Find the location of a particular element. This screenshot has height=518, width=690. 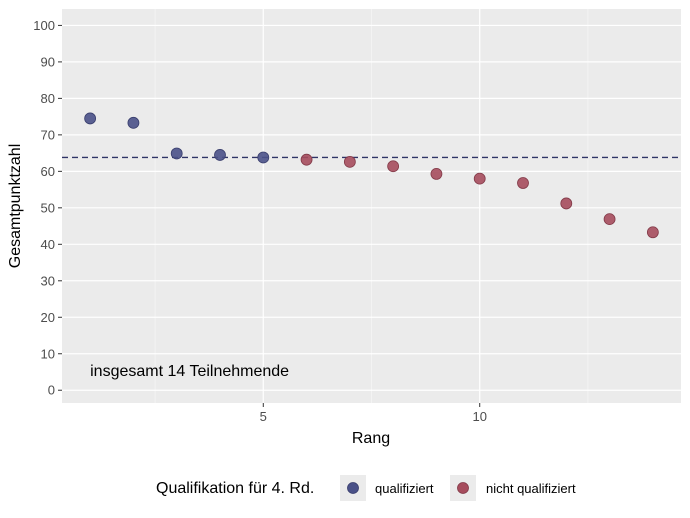

y-tick-label: 10 is located at coordinates (48, 353).